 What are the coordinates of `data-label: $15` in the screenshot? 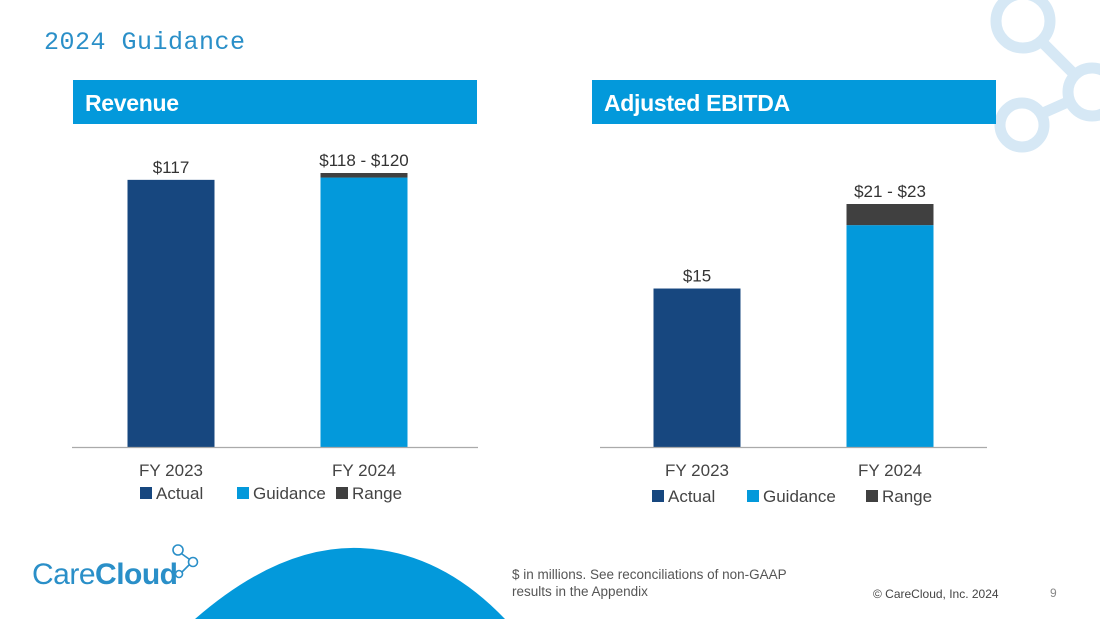 It's located at (697, 276).